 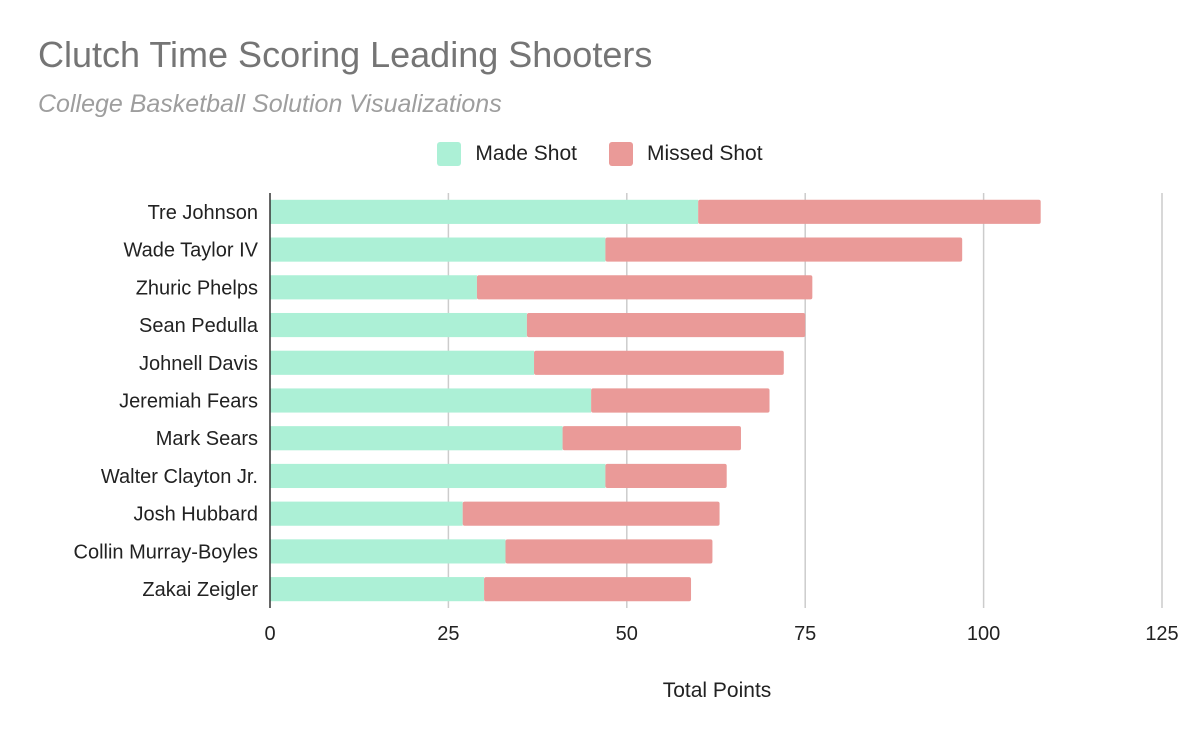 What do you see at coordinates (190, 251) in the screenshot?
I see `category-label-wade-taylor-iv: Wade Taylor IV` at bounding box center [190, 251].